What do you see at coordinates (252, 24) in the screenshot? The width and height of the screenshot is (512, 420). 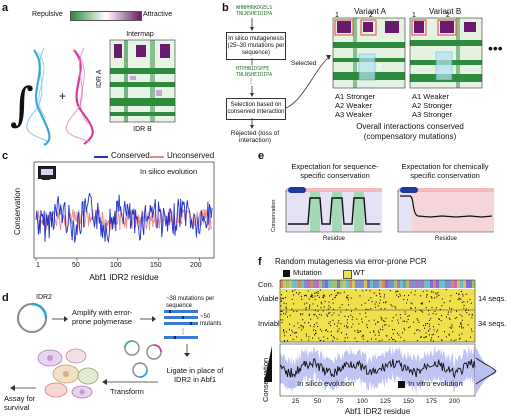 I see `arrow-to-mutagenesis` at bounding box center [252, 24].